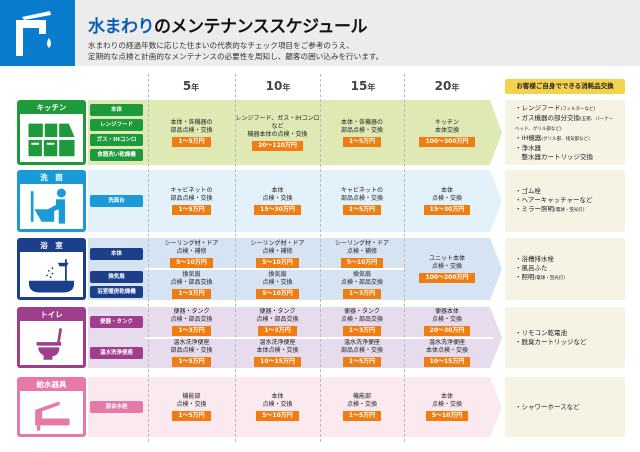 The image size is (640, 452). I want to click on cost-badge: 20〜120万円, so click(277, 145).